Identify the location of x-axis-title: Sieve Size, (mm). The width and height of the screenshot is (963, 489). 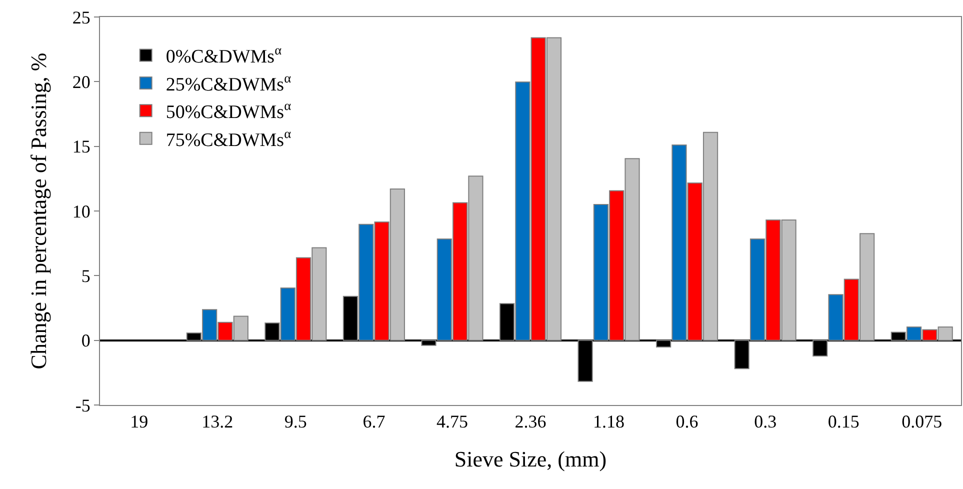
(530, 459).